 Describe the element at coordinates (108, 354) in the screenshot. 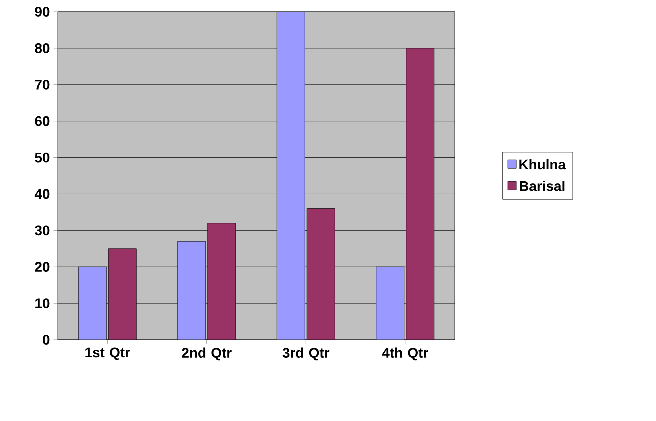

I see `x-tick-label: 1st Qtr` at that location.